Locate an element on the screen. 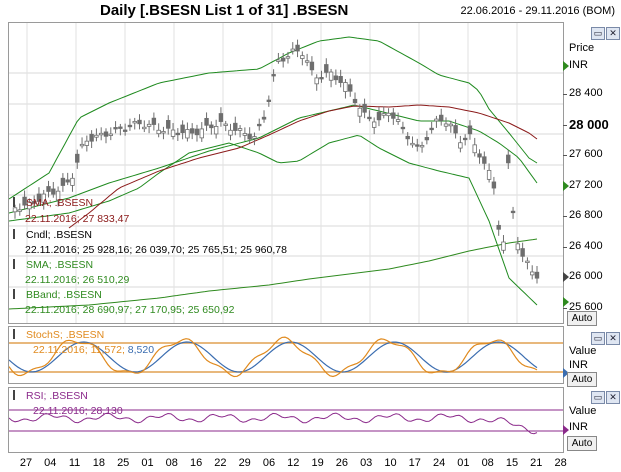  rsi-axis-unit: INR is located at coordinates (578, 427).